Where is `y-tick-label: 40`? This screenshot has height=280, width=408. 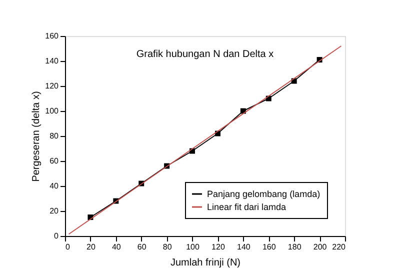 y-tick-label: 40 is located at coordinates (55, 186).